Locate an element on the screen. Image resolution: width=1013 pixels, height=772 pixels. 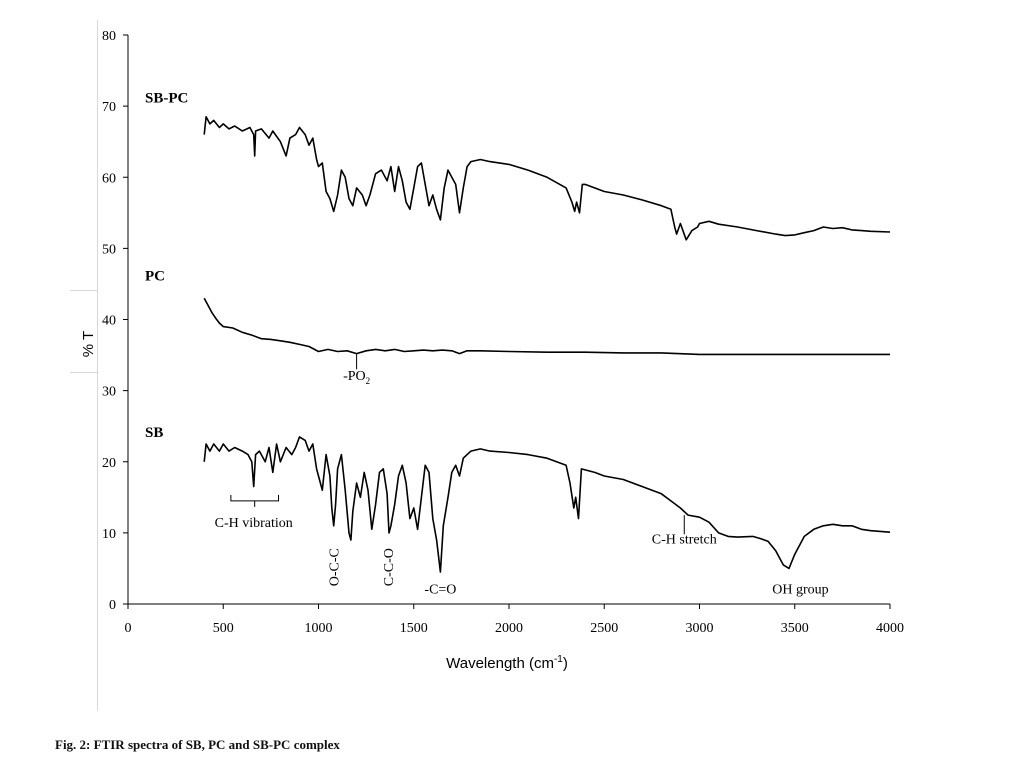
x-axis-label: Wavelength (cm-1) is located at coordinates (507, 663).